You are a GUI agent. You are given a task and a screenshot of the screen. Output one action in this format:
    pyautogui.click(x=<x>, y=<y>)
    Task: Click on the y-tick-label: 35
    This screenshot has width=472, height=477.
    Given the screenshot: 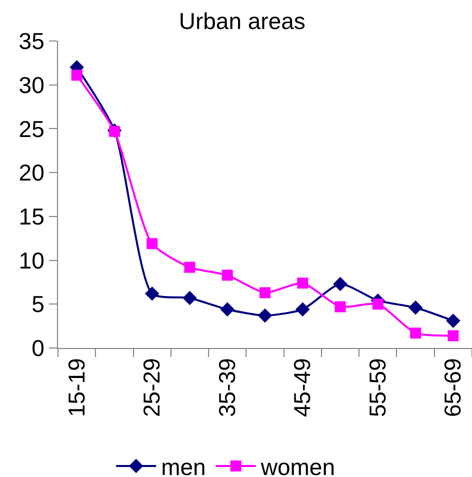 What is the action you would take?
    pyautogui.click(x=31, y=41)
    